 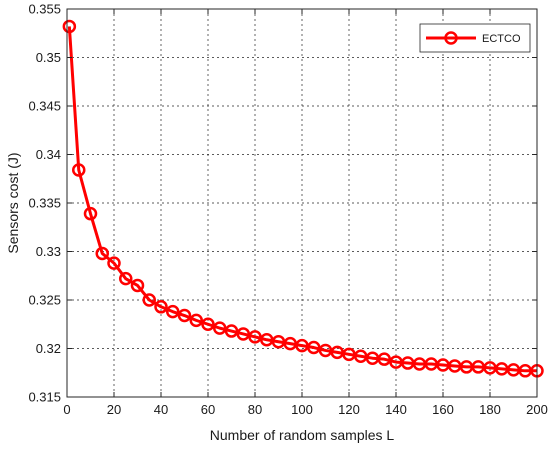 I want to click on x-tick-label: 40, so click(x=161, y=409).